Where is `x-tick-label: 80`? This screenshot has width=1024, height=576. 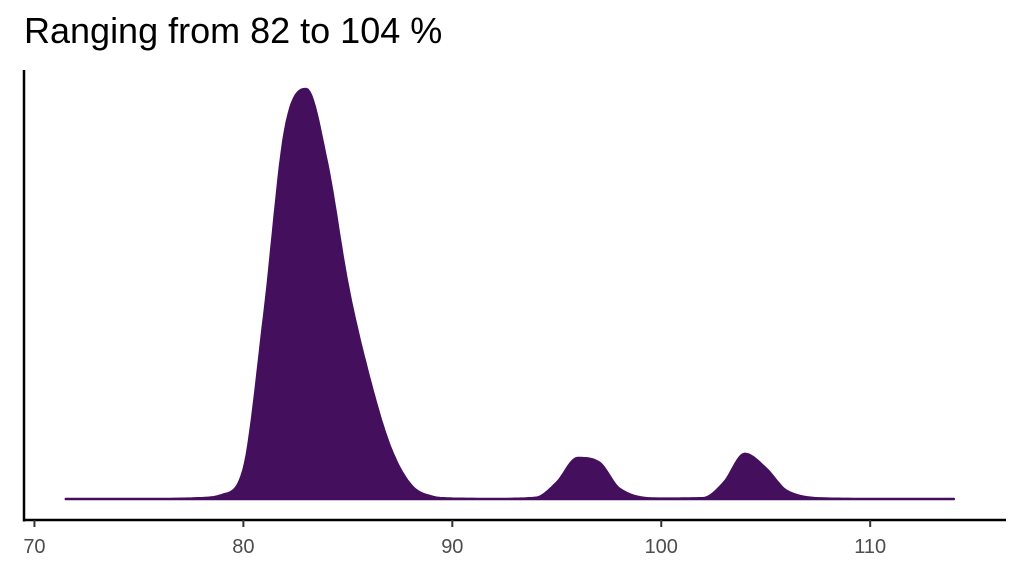 x-tick-label: 80 is located at coordinates (243, 547).